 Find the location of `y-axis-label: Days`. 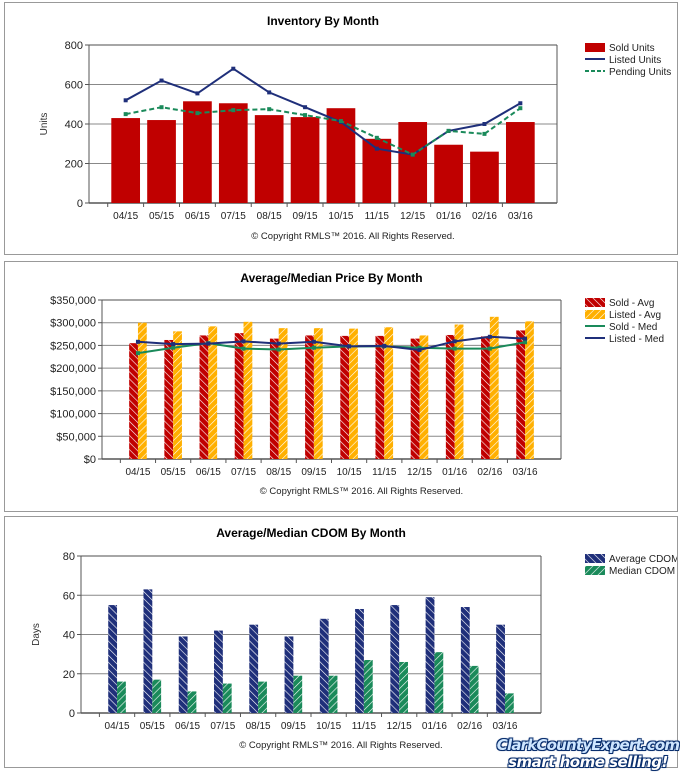

y-axis-label: Days is located at coordinates (36, 634).